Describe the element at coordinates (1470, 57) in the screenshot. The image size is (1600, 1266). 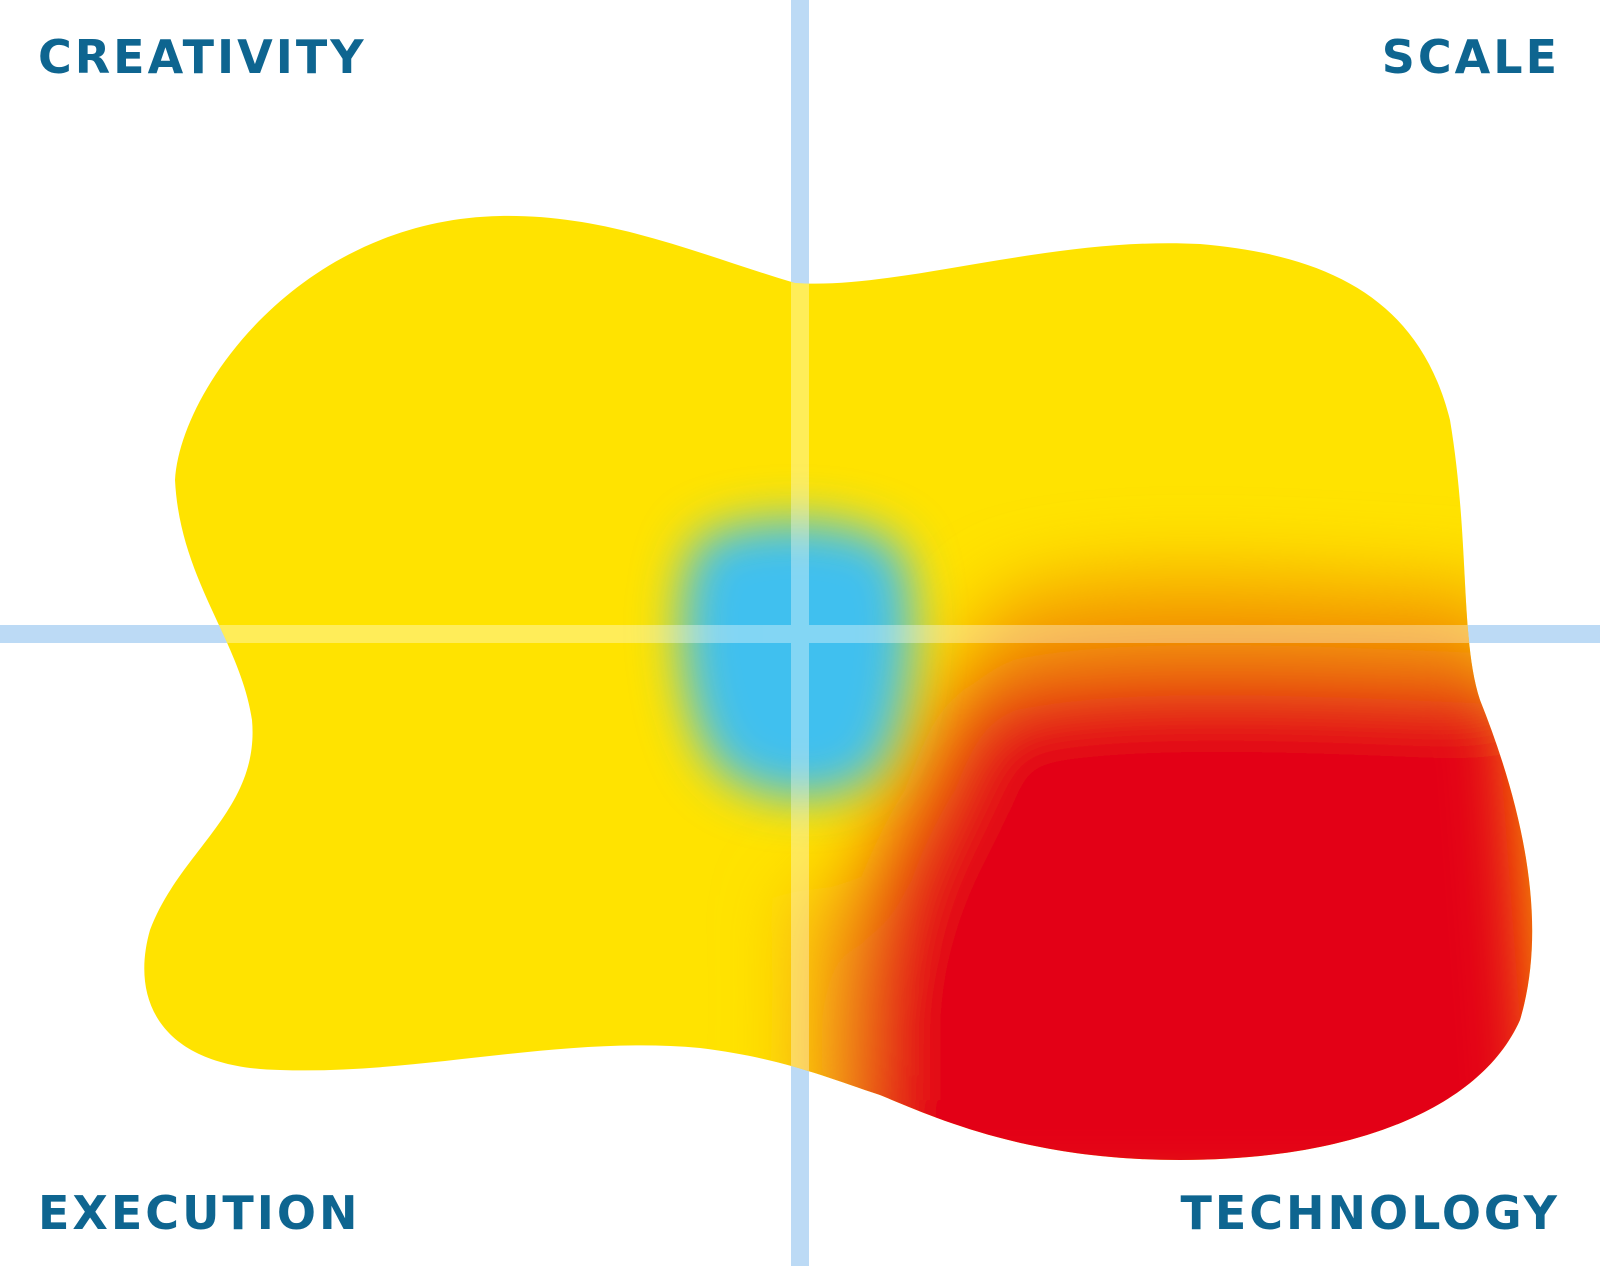
I see `label-scale: SCALE` at that location.